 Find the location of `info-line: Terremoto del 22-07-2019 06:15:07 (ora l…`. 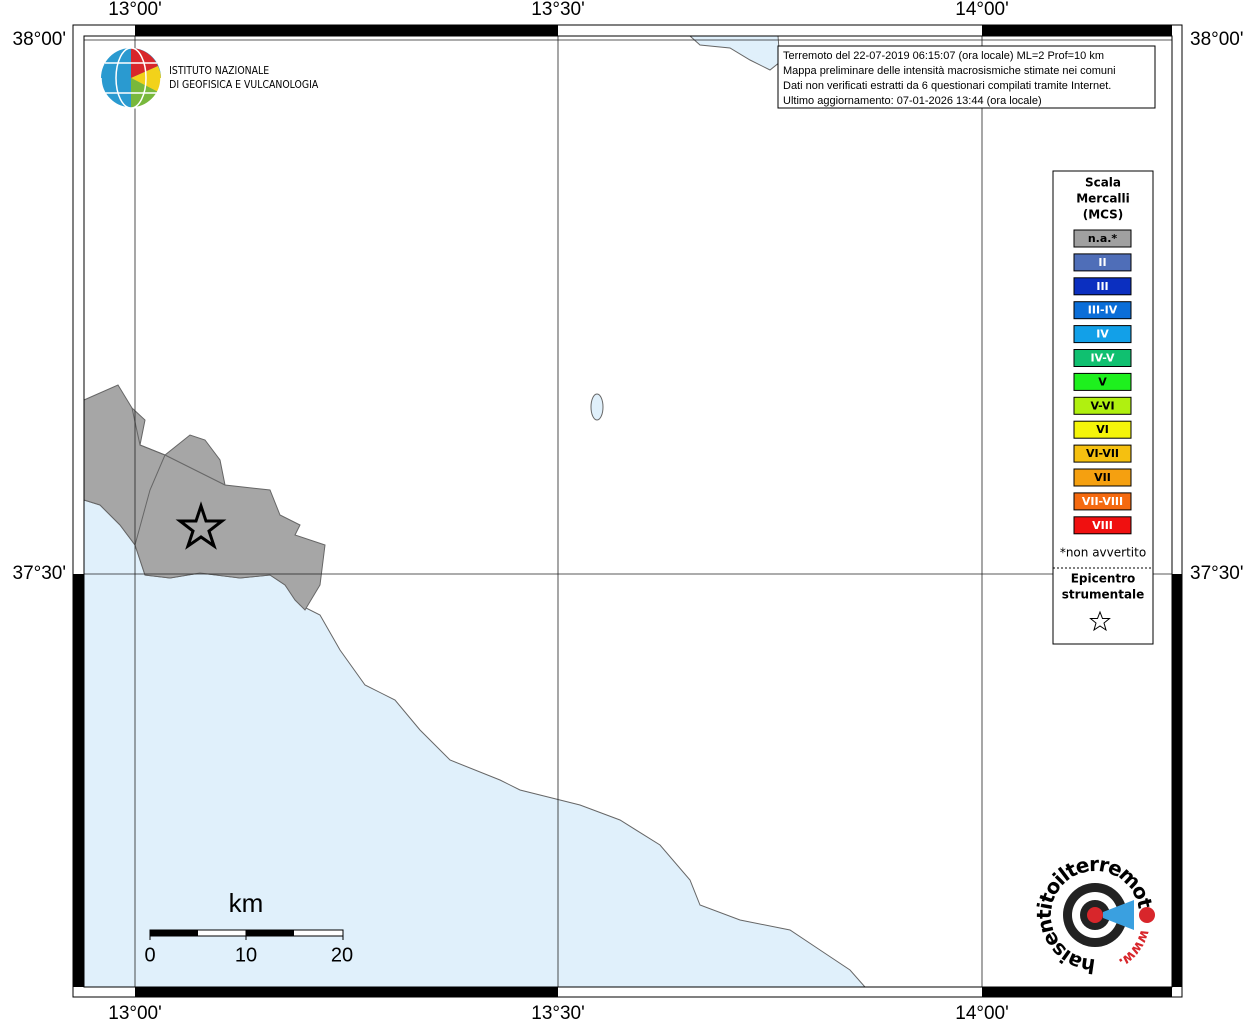

info-line: Terremoto del 22-07-2019 06:15:07 (ora l… is located at coordinates (943, 56).